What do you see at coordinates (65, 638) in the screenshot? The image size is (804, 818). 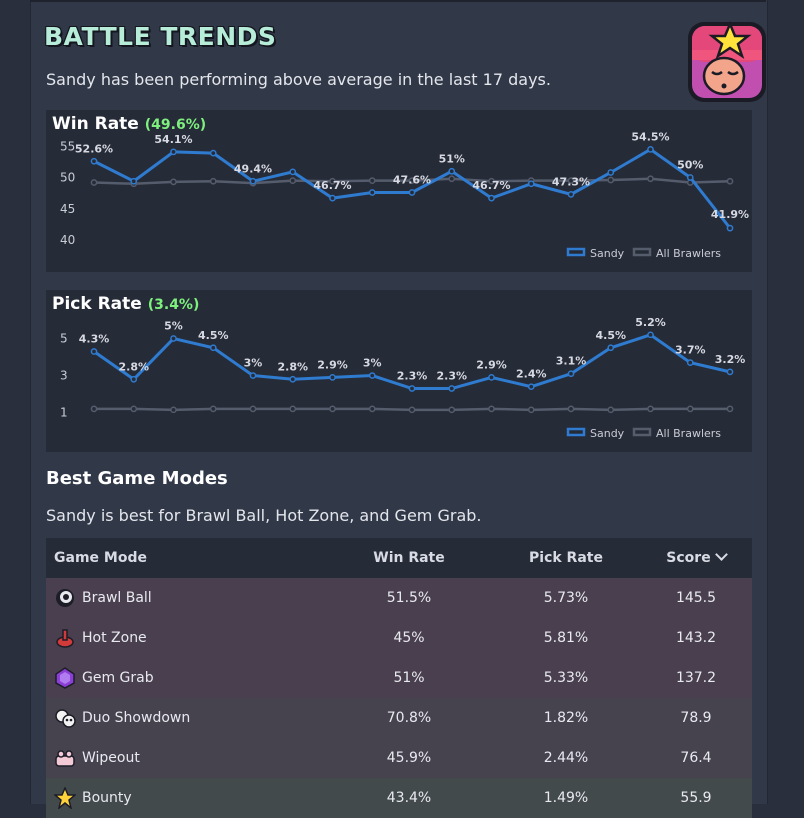 I see `hot-zone-icon` at bounding box center [65, 638].